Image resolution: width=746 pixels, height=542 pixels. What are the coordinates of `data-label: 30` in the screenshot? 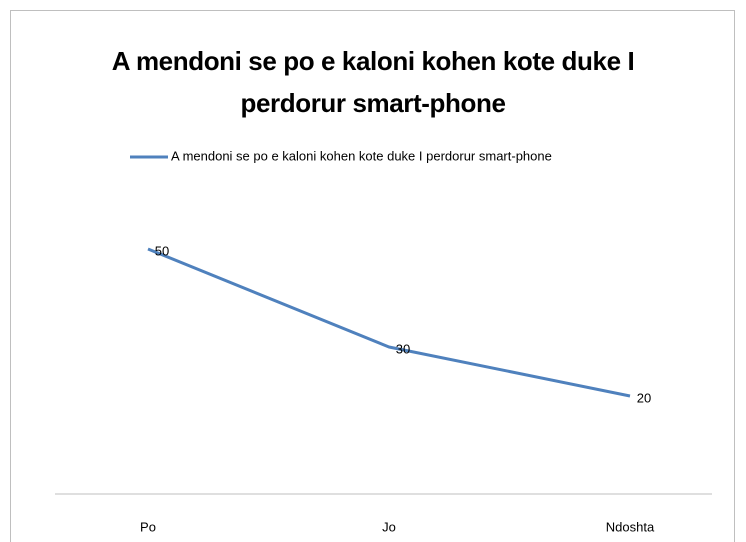 It's located at (403, 348).